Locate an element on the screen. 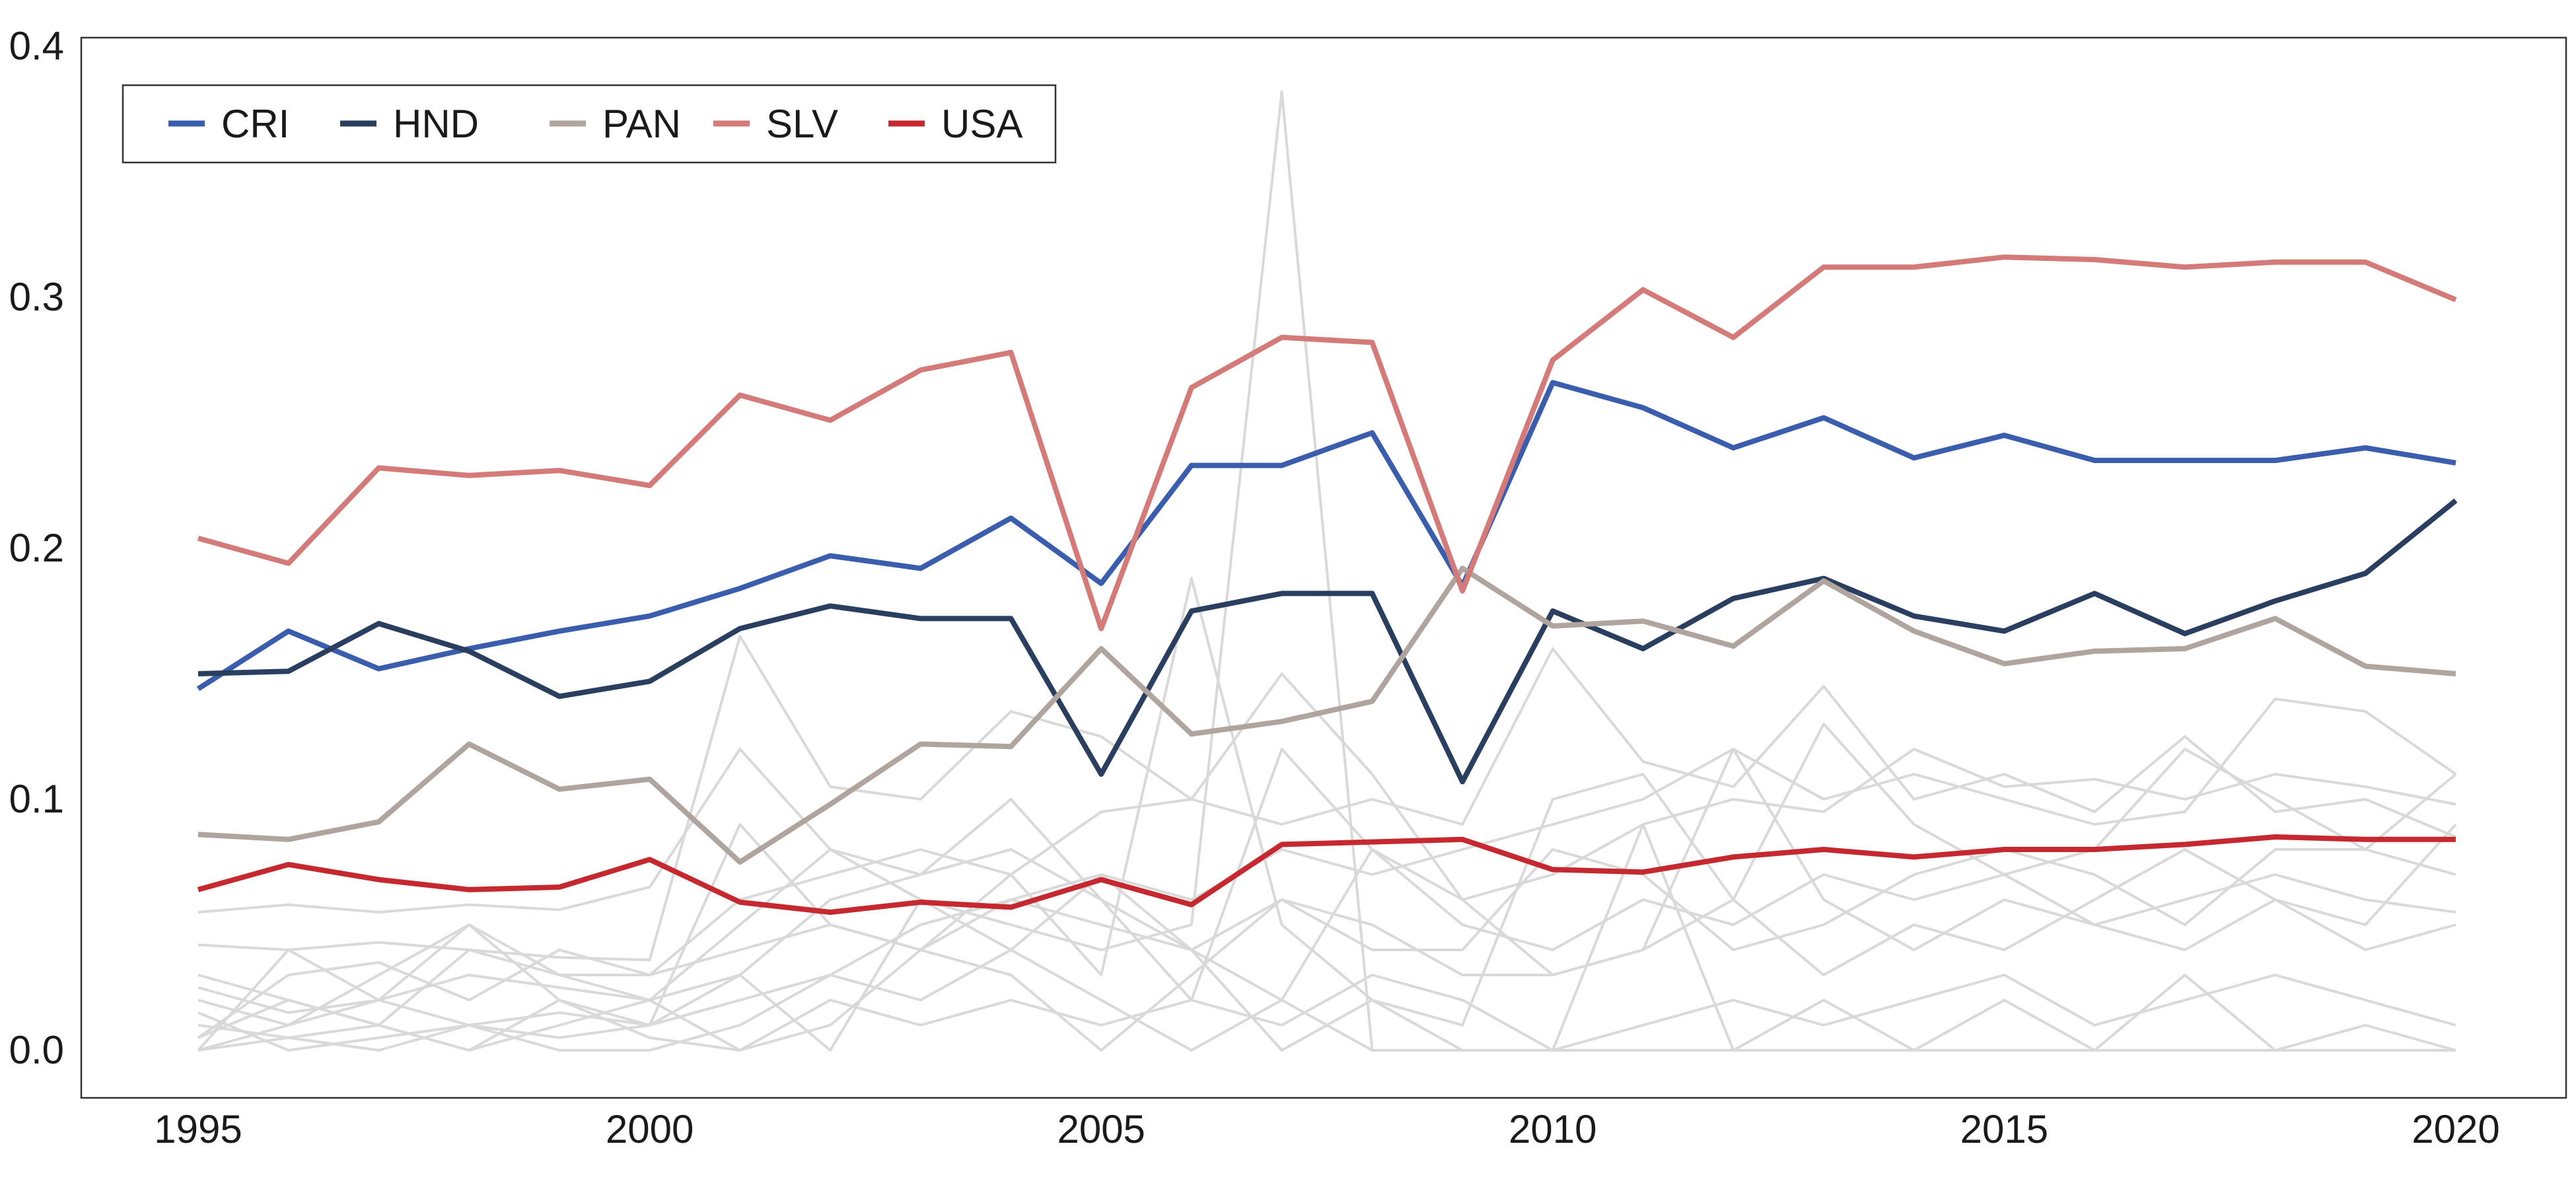 Image resolution: width=2576 pixels, height=1189 pixels. series-line-usa is located at coordinates (1326, 874).